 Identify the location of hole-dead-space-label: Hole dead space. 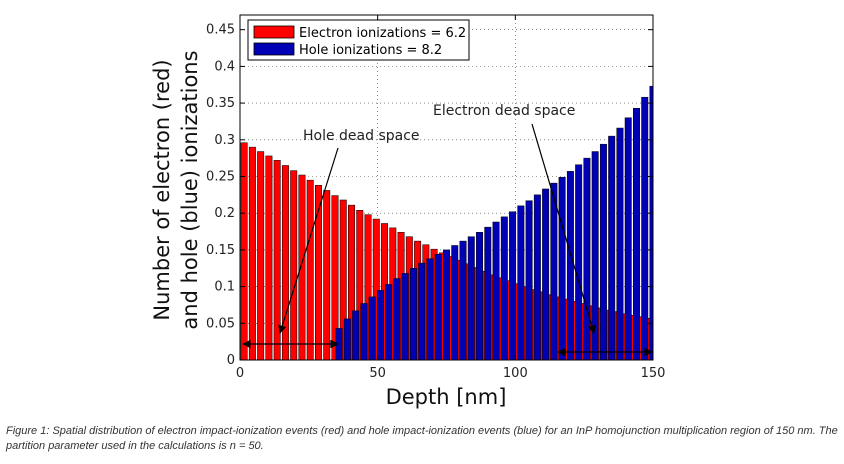
(361, 136).